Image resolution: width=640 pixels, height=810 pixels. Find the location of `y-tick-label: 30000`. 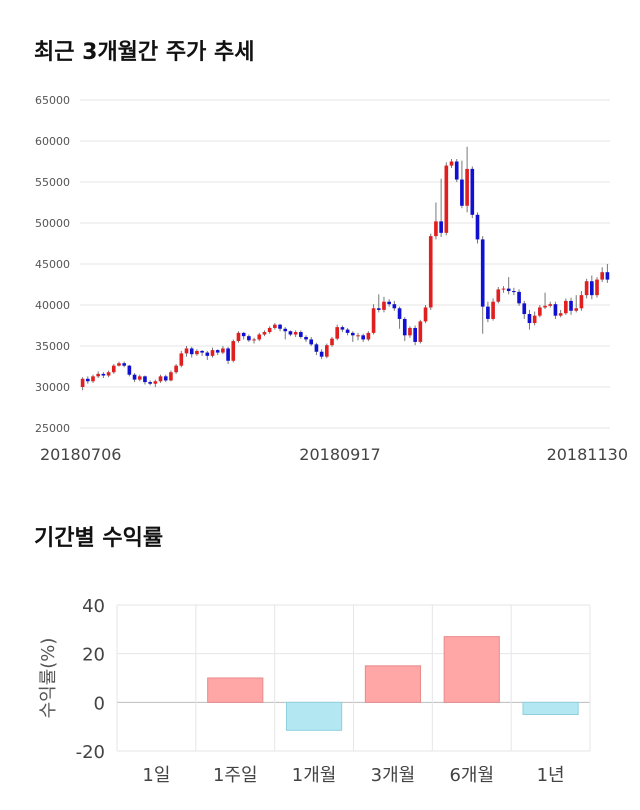

y-tick-label: 30000 is located at coordinates (52, 387).